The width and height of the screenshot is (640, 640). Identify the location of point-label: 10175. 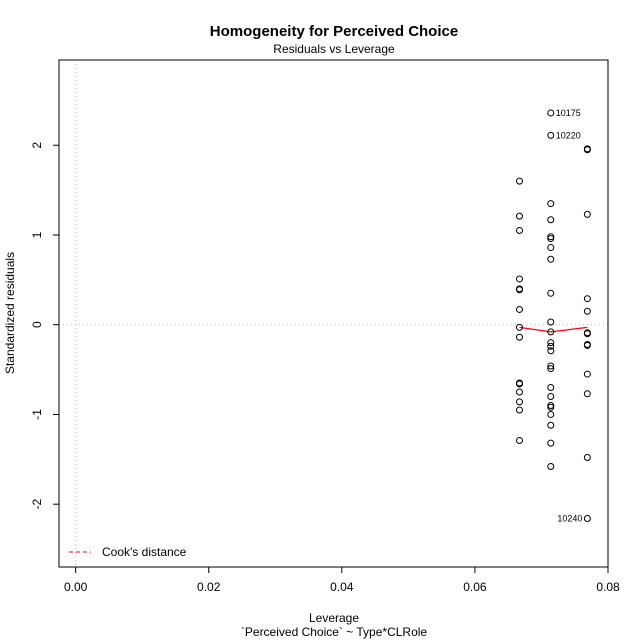
(568, 113).